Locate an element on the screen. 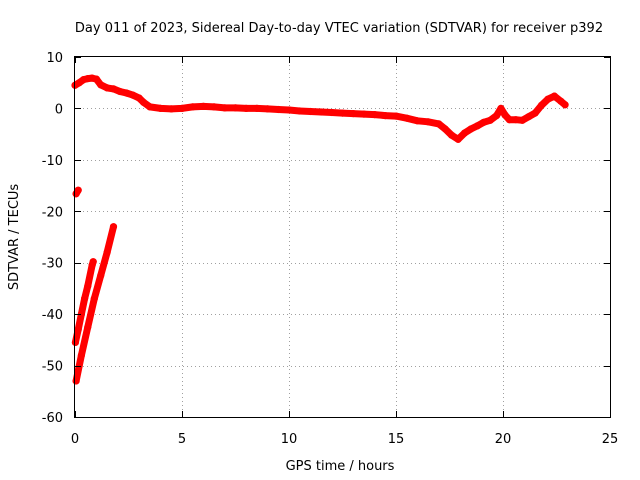 The width and height of the screenshot is (640, 480). series-rising-segment-A is located at coordinates (84, 302).